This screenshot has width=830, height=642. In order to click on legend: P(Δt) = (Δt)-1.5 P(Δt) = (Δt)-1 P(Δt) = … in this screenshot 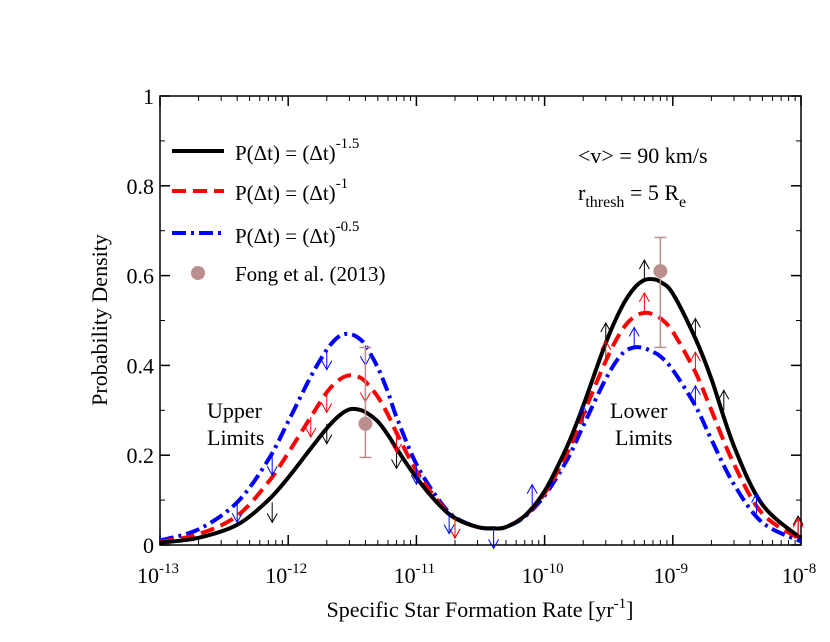, I will do `click(278, 211)`.